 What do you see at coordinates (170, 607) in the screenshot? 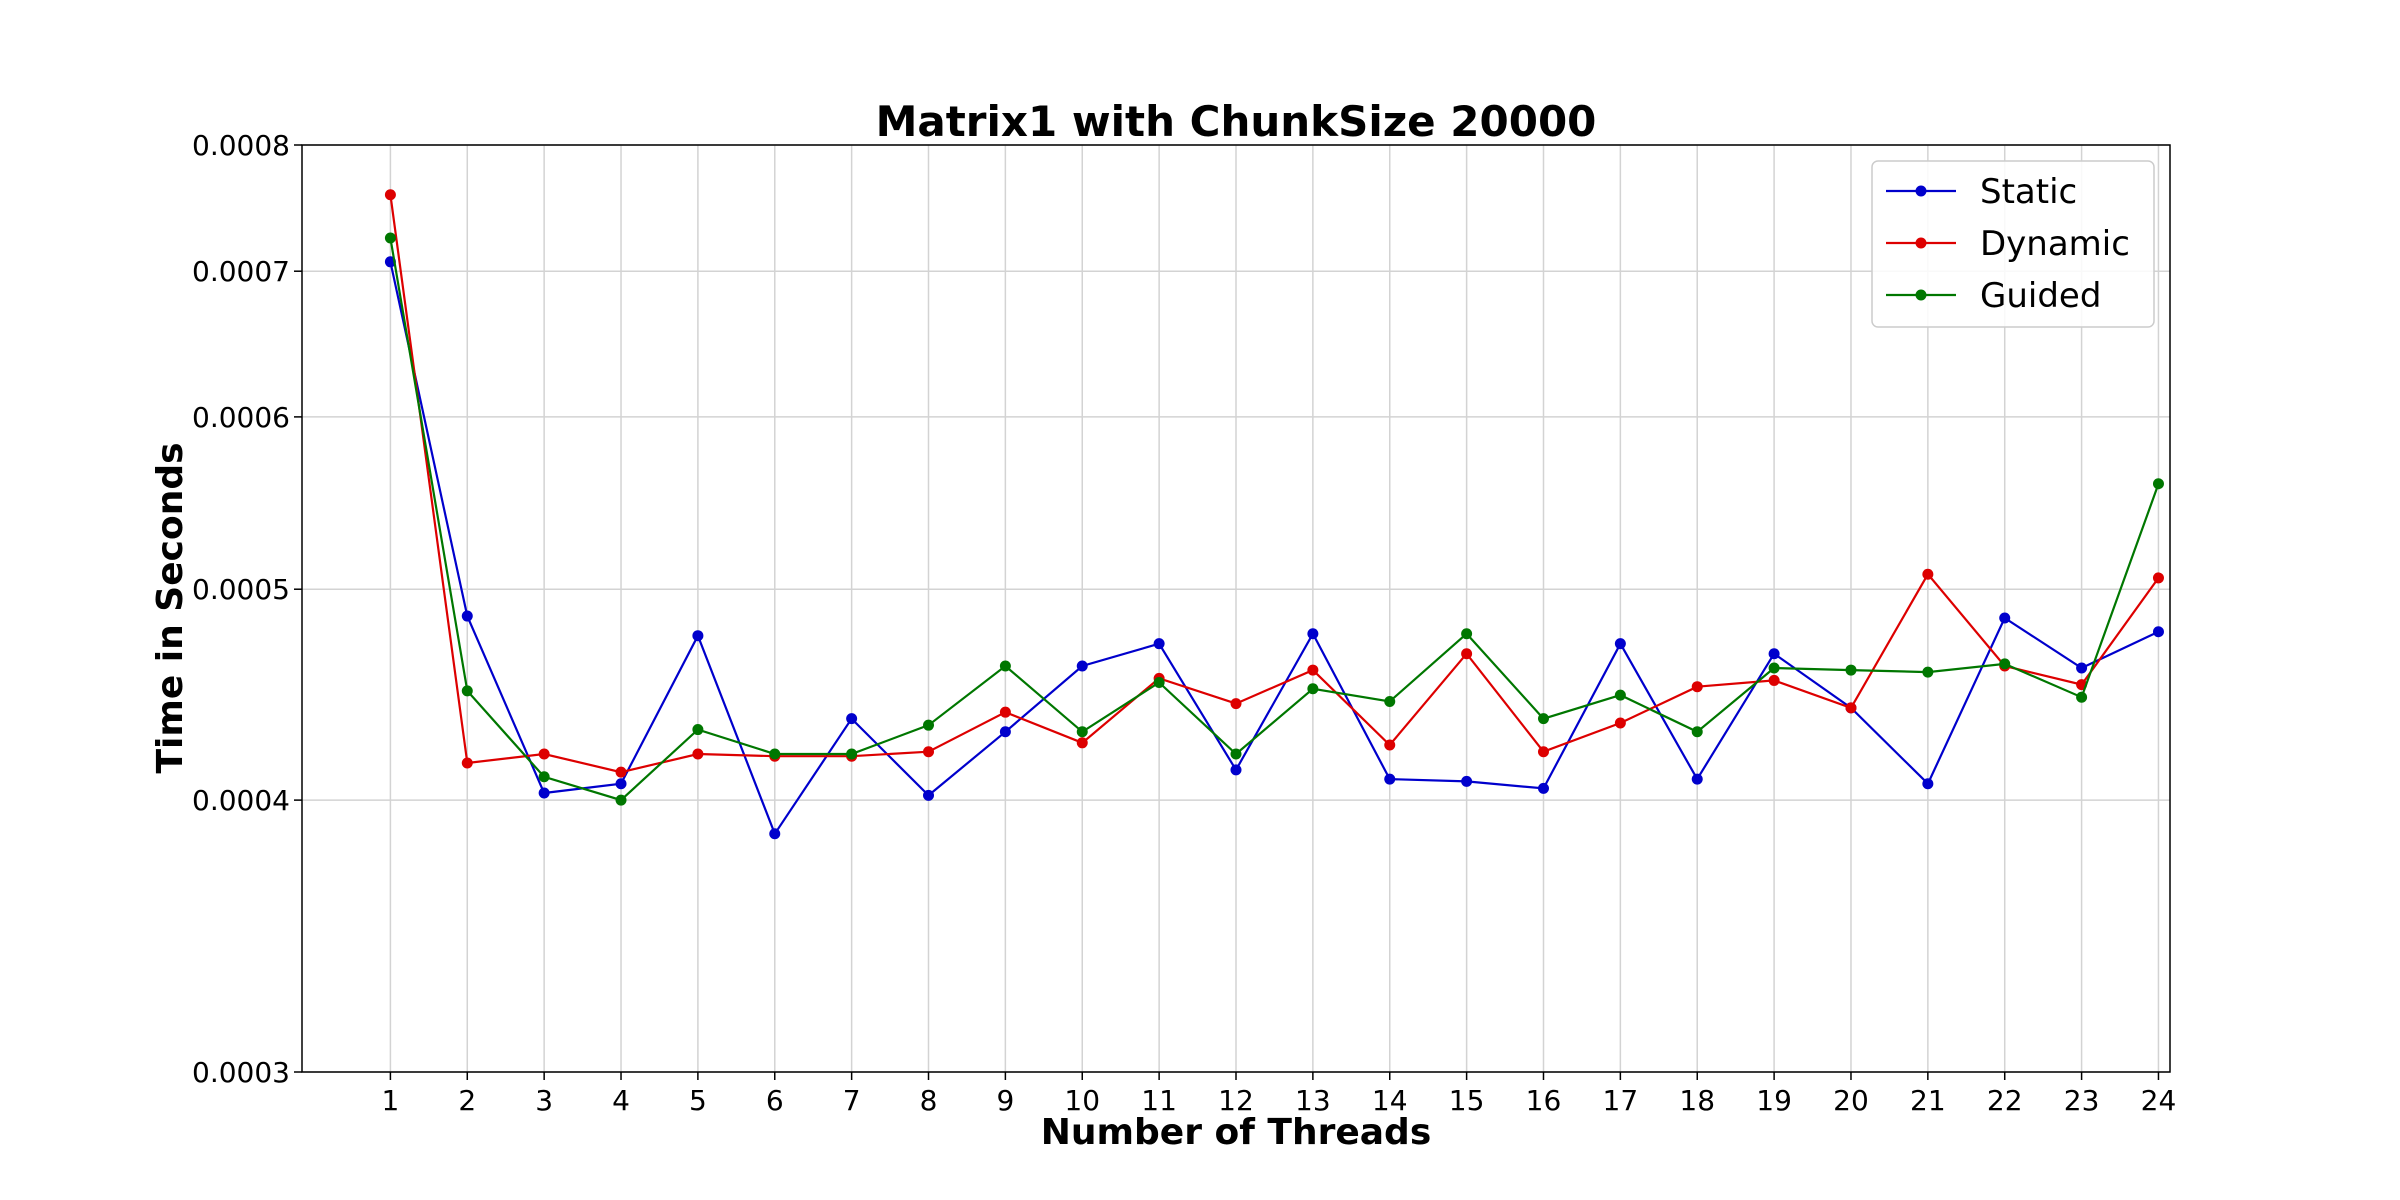
I see `y-axis-label: Time in Seconds` at bounding box center [170, 607].